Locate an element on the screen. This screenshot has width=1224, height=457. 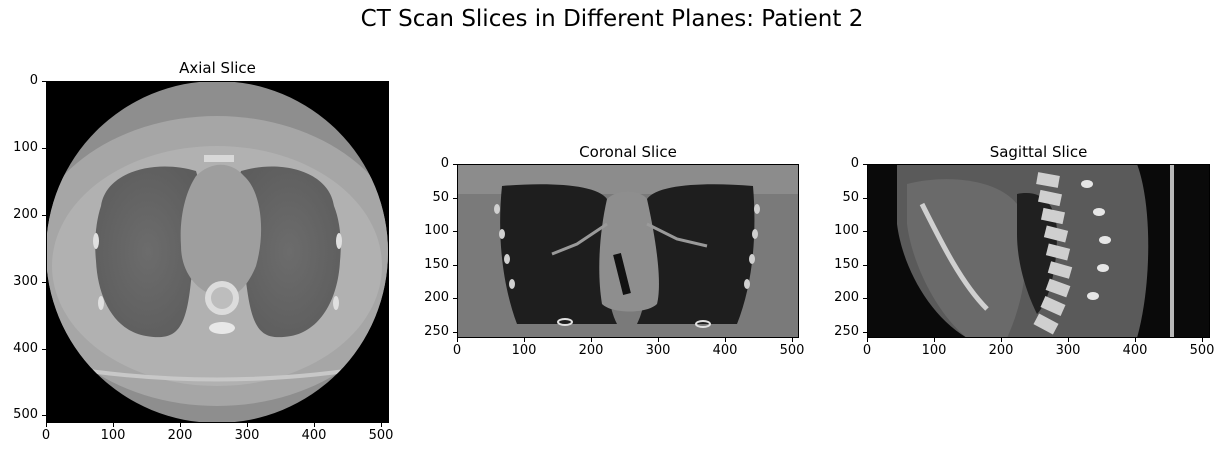
sagittal-ytick-label: 0 is located at coordinates (854, 163).